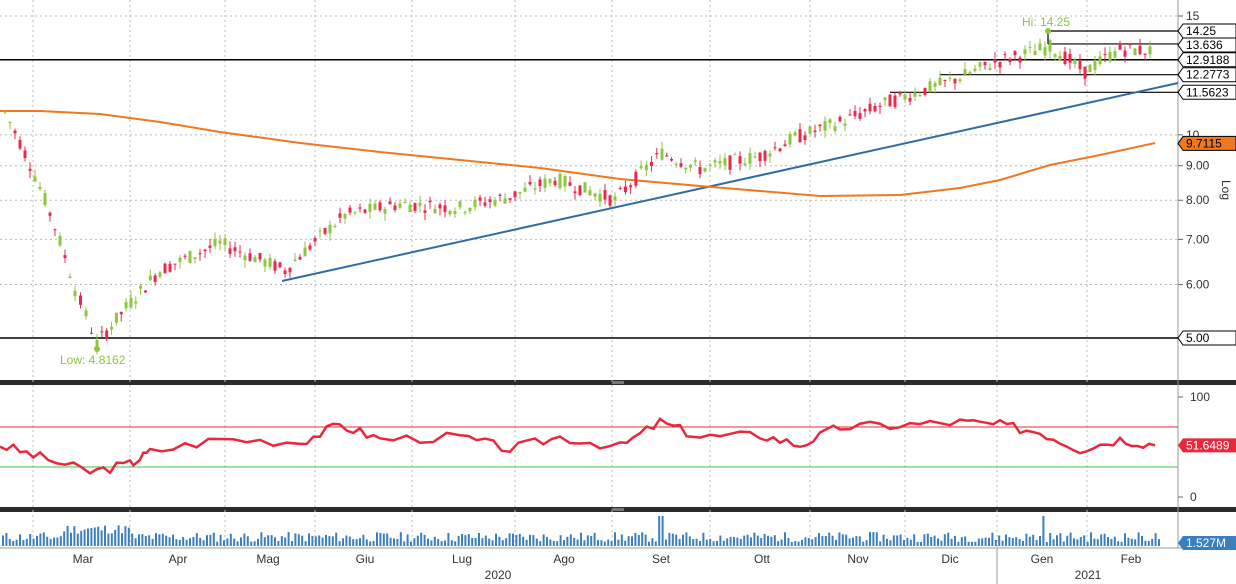  Describe the element at coordinates (1201, 31) in the screenshot. I see `price-badge-label: 14.25` at that location.